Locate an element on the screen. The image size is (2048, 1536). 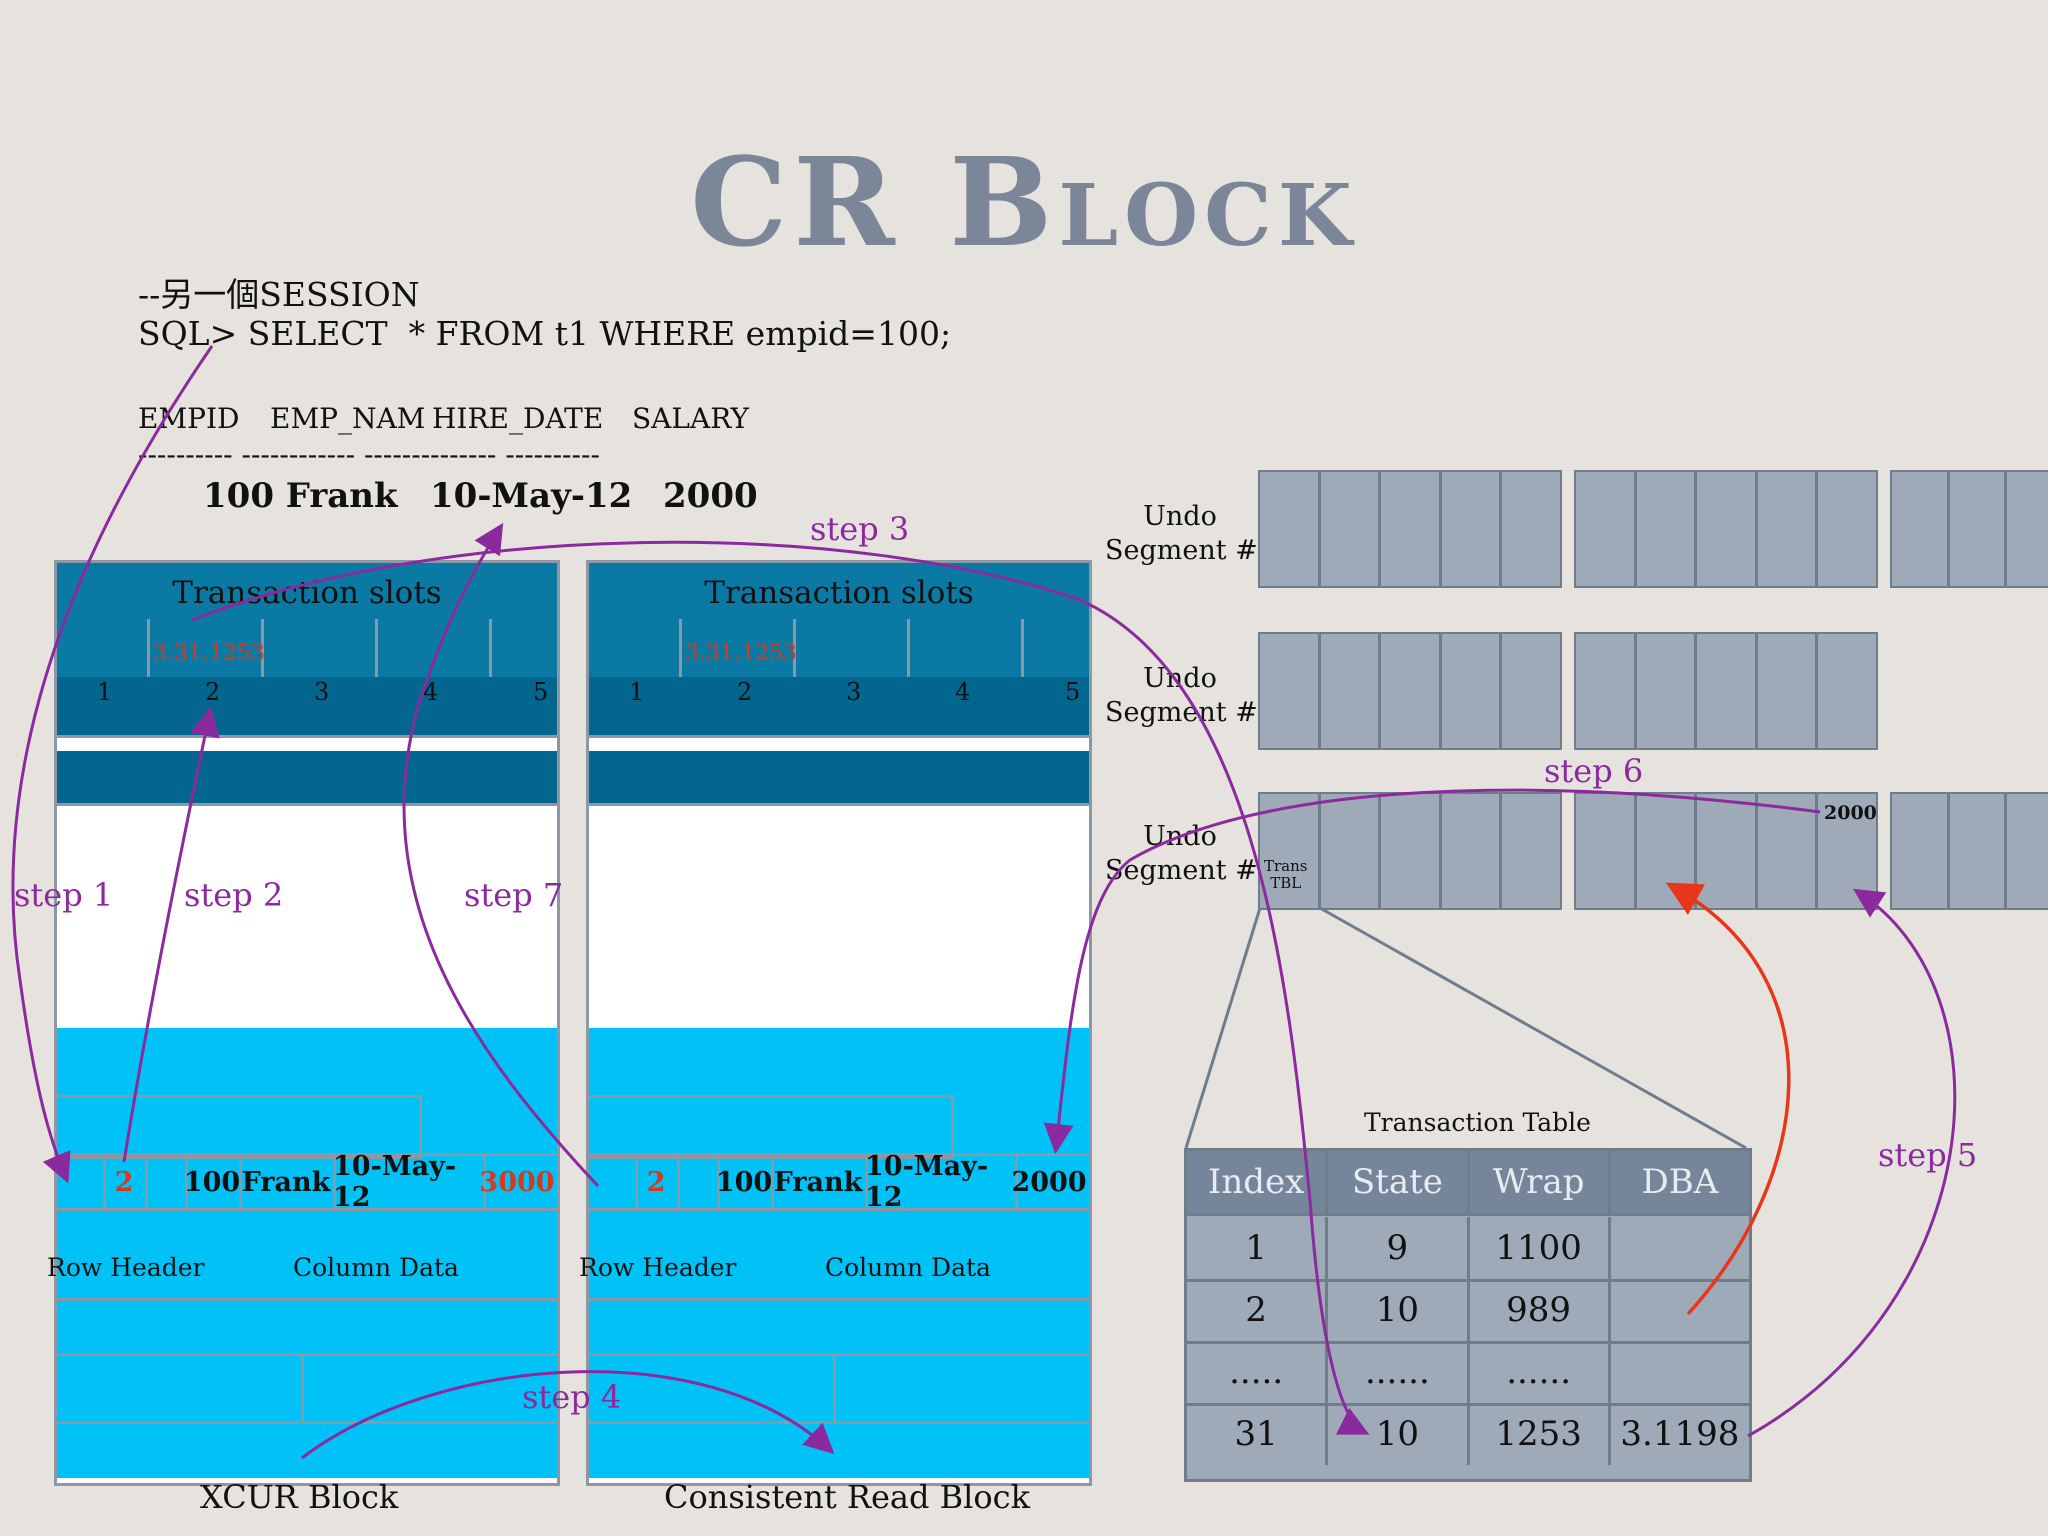
transaction-table-title: Transaction Table is located at coordinates (1477, 1122).